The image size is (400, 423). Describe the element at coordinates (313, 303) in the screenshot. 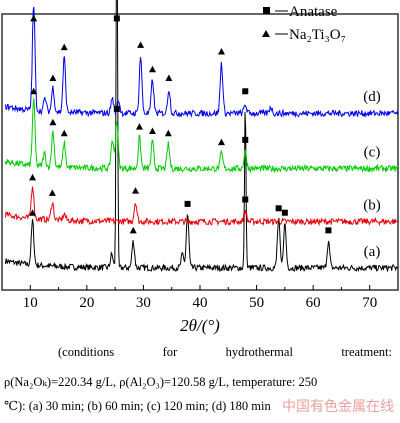

I see `x-tick-label: 60` at that location.